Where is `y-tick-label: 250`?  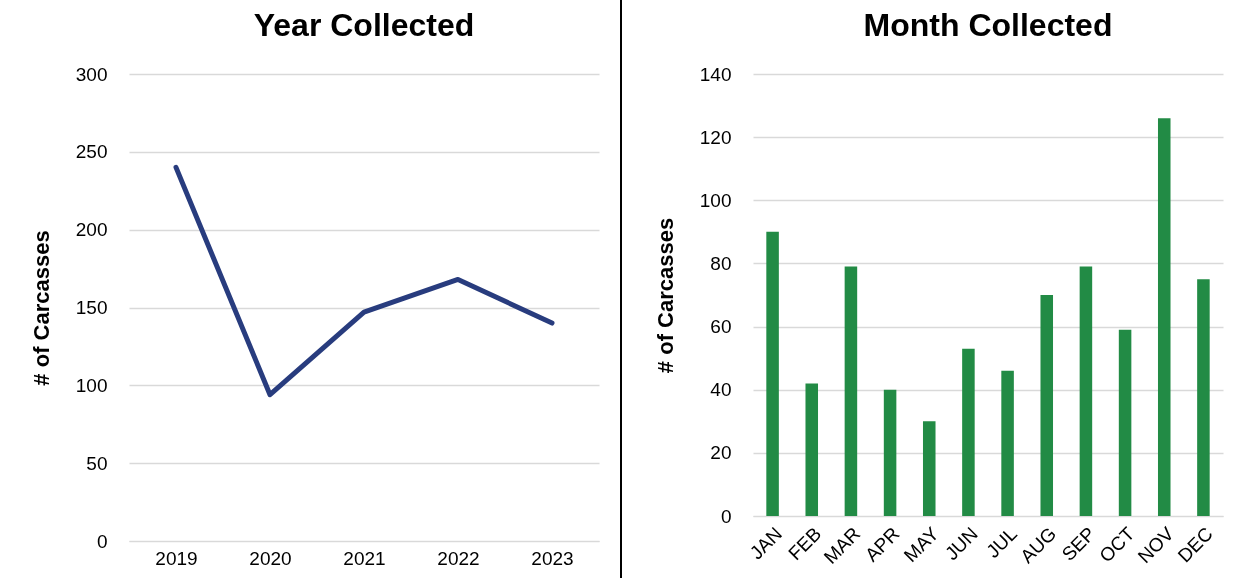
y-tick-label: 250 is located at coordinates (91, 152).